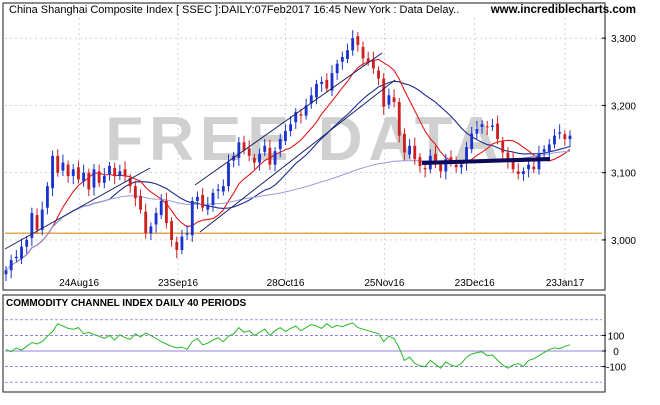 This screenshot has height=405, width=660. I want to click on cci-y-tick-label: -100, so click(616, 368).